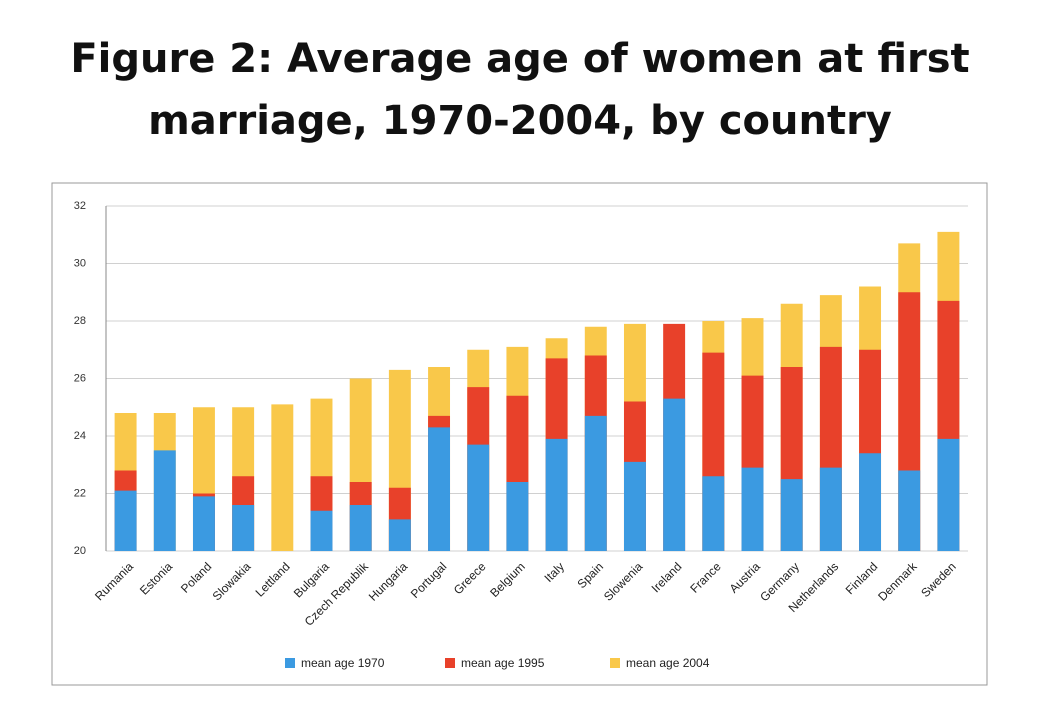  What do you see at coordinates (80, 206) in the screenshot?
I see `y-tick-label: 32` at bounding box center [80, 206].